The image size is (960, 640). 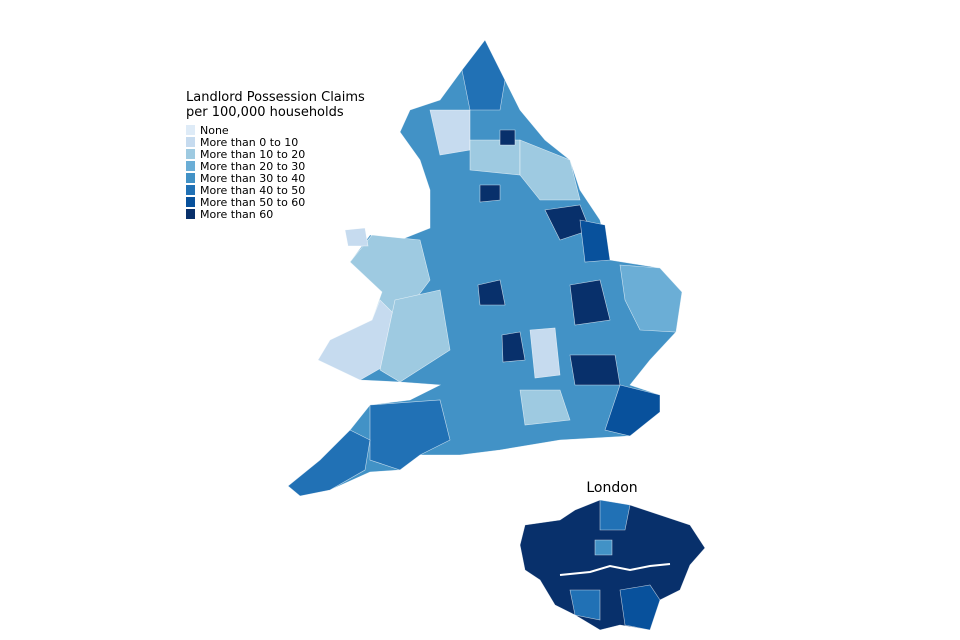 I want to click on legend-label: More than 40 to 50, so click(x=252, y=190).